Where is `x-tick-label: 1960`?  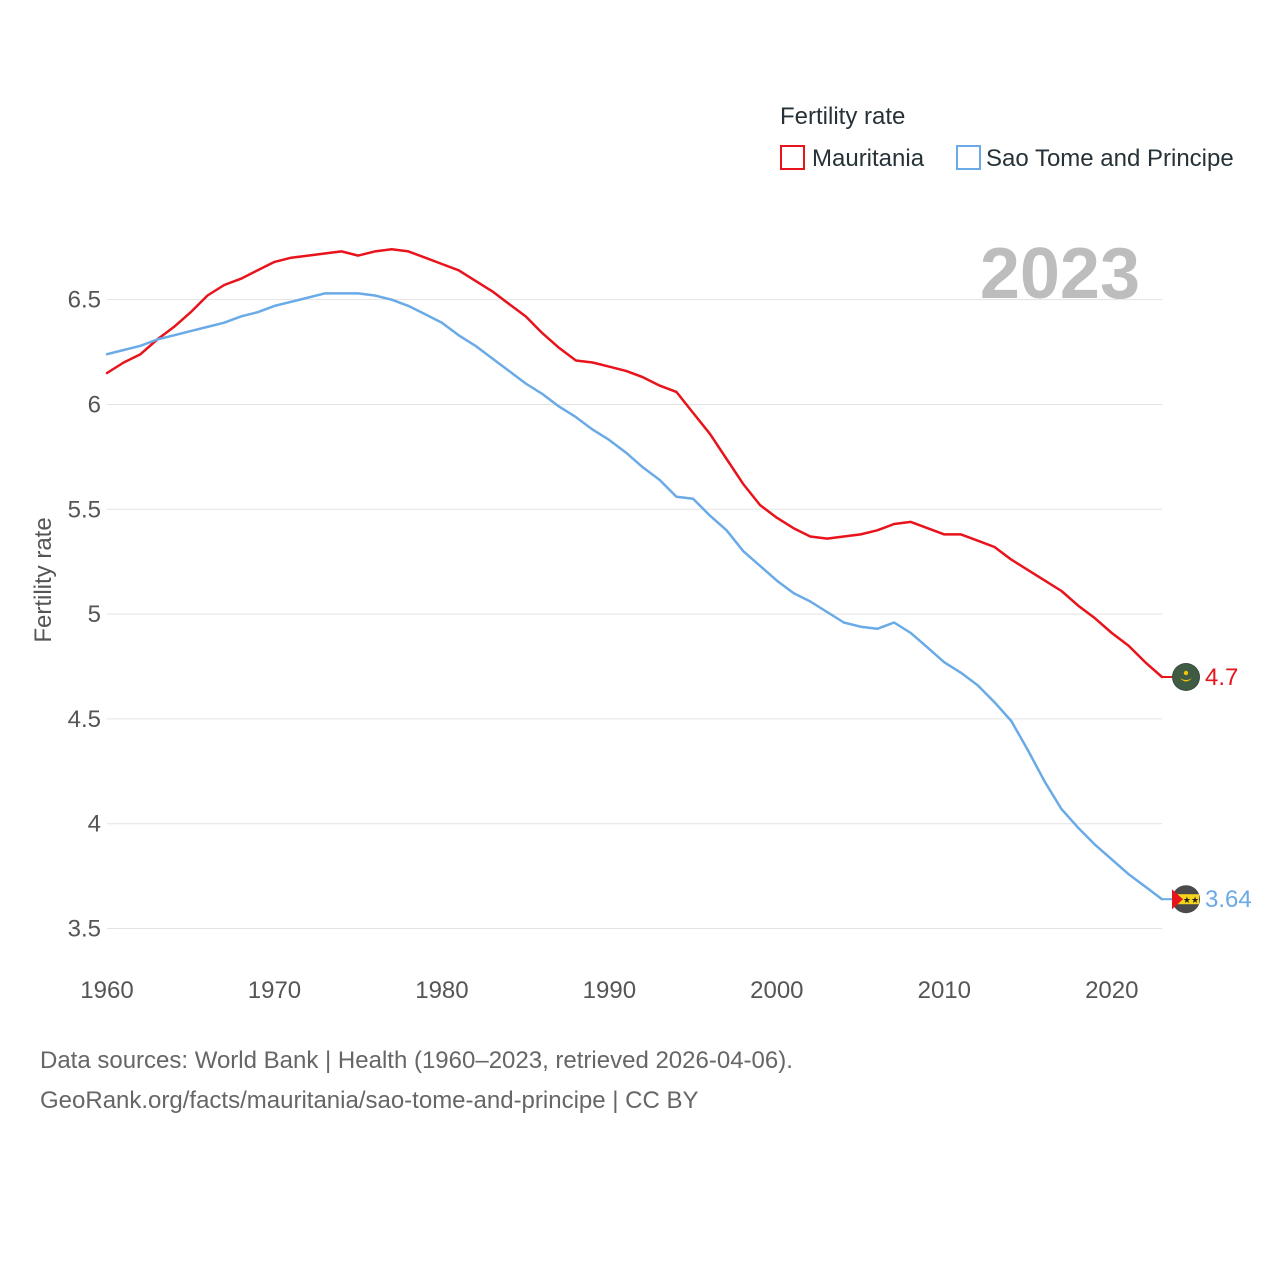
x-tick-label: 1960 is located at coordinates (106, 990).